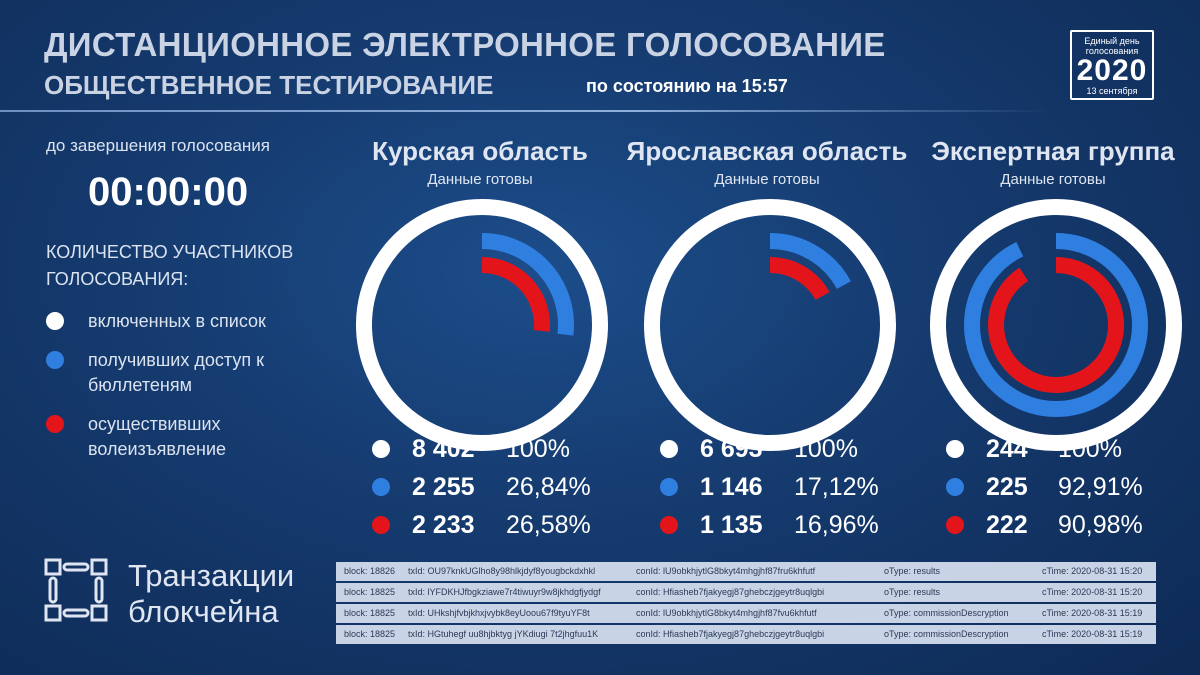  What do you see at coordinates (836, 486) in the screenshot?
I see `stat-percent: 17,12%` at bounding box center [836, 486].